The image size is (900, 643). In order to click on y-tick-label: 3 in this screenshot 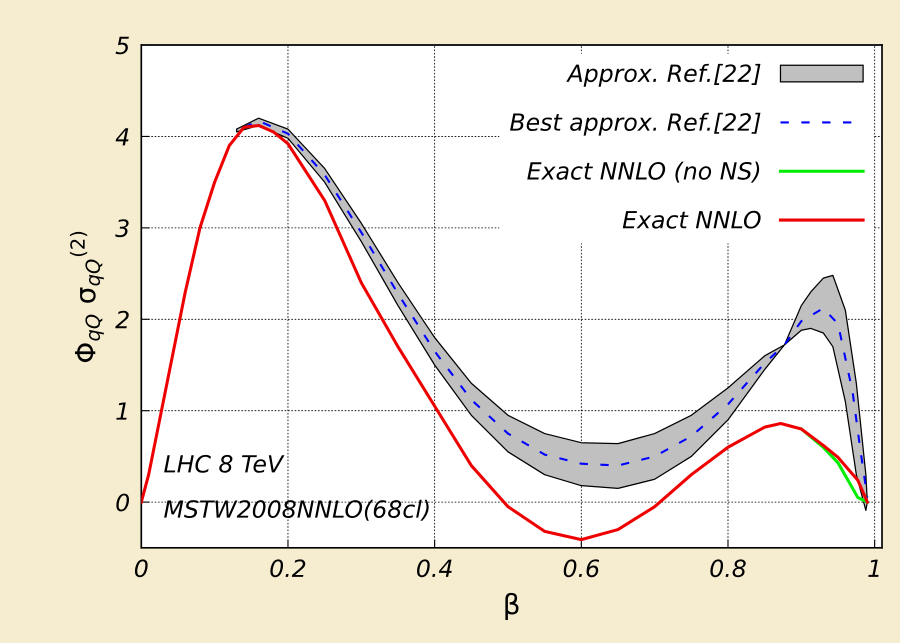, I will do `click(122, 228)`.